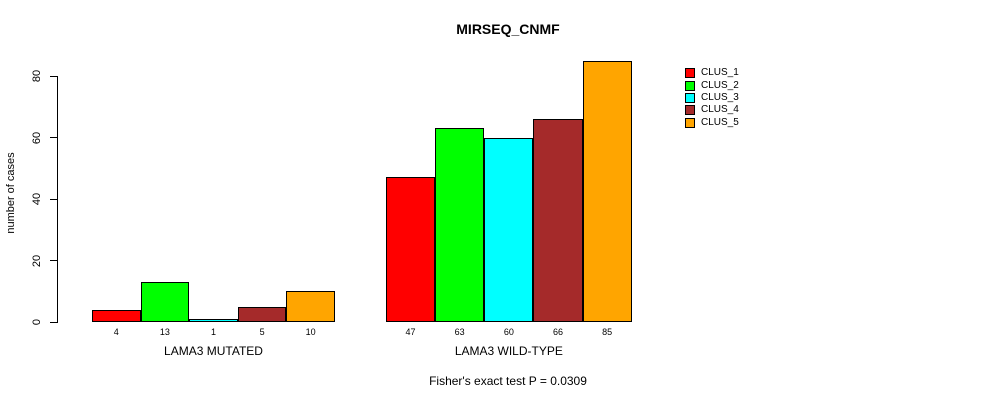 This screenshot has width=990, height=400. Describe the element at coordinates (116, 332) in the screenshot. I see `bar-value-label: 4` at that location.